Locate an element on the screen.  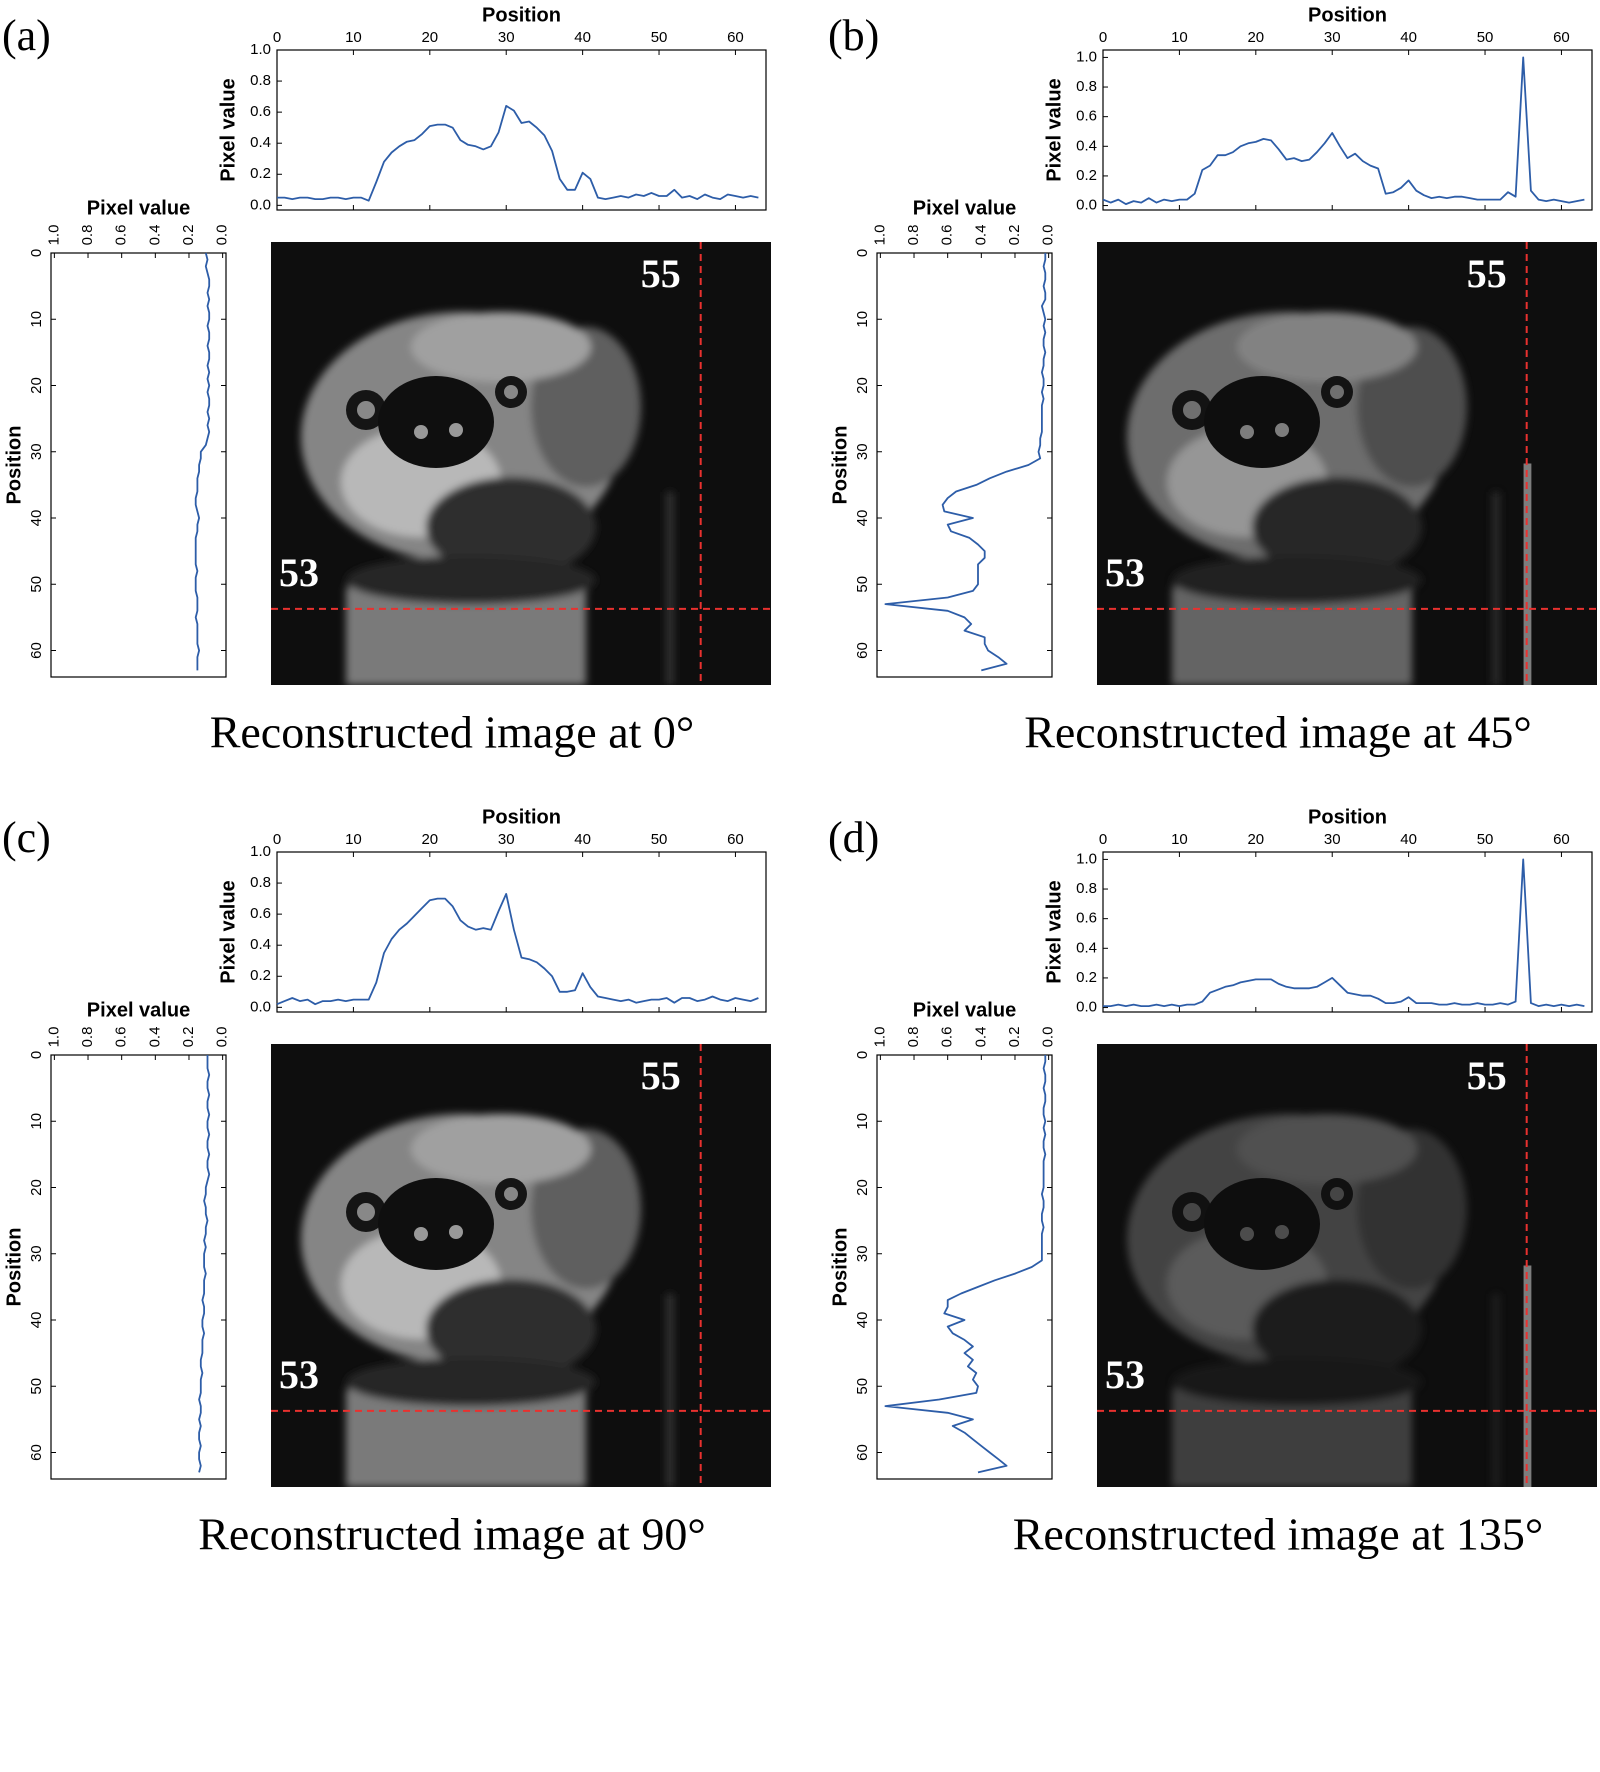
value-tick-label: 0.2 is located at coordinates (188, 235).